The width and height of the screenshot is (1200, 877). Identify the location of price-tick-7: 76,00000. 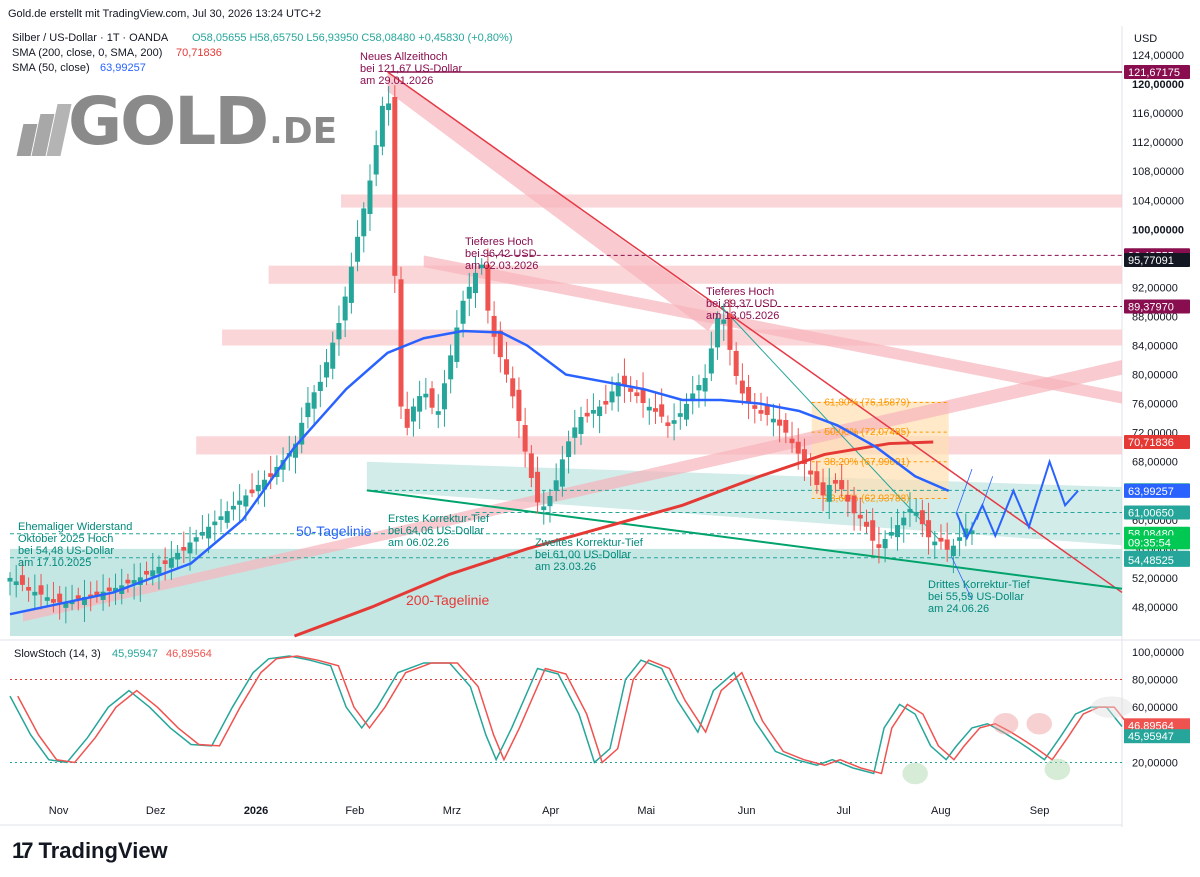
(1155, 405).